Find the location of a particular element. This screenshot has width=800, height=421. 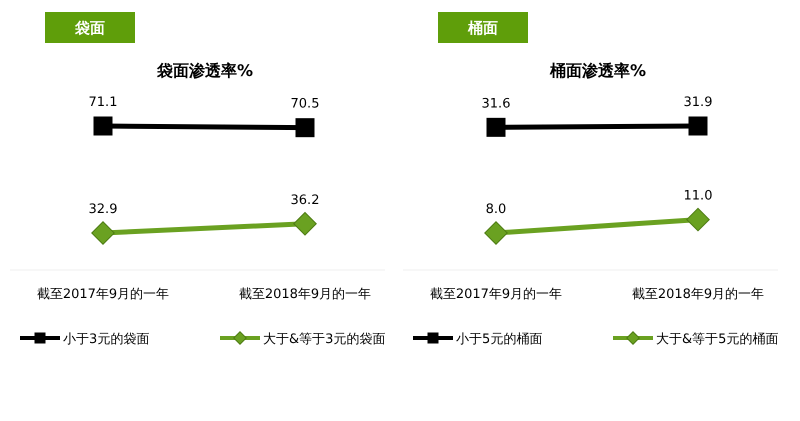

legend-label: 小于3元的袋面 is located at coordinates (106, 339).